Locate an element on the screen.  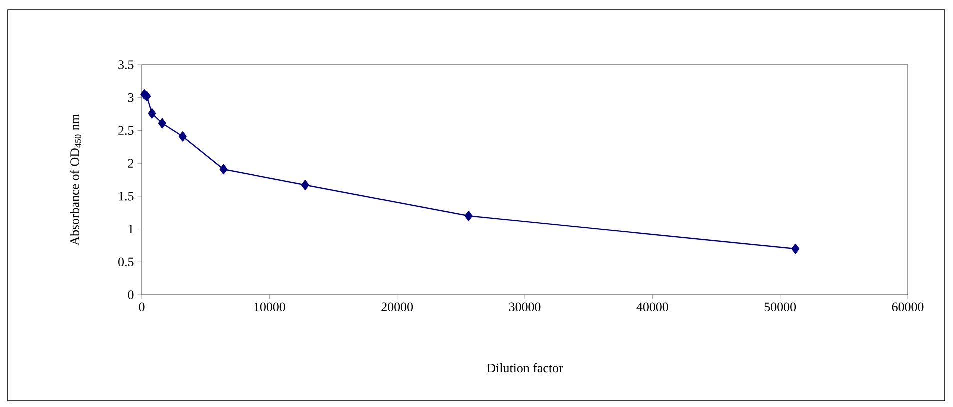
x-tick-label: 30000 is located at coordinates (525, 307).